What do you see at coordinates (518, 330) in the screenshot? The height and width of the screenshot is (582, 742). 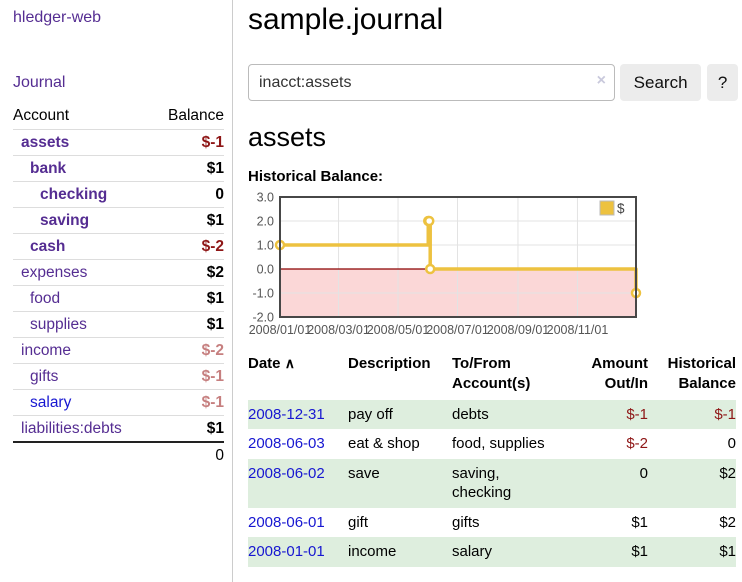 I see `svg-text: 2008/09/01` at bounding box center [518, 330].